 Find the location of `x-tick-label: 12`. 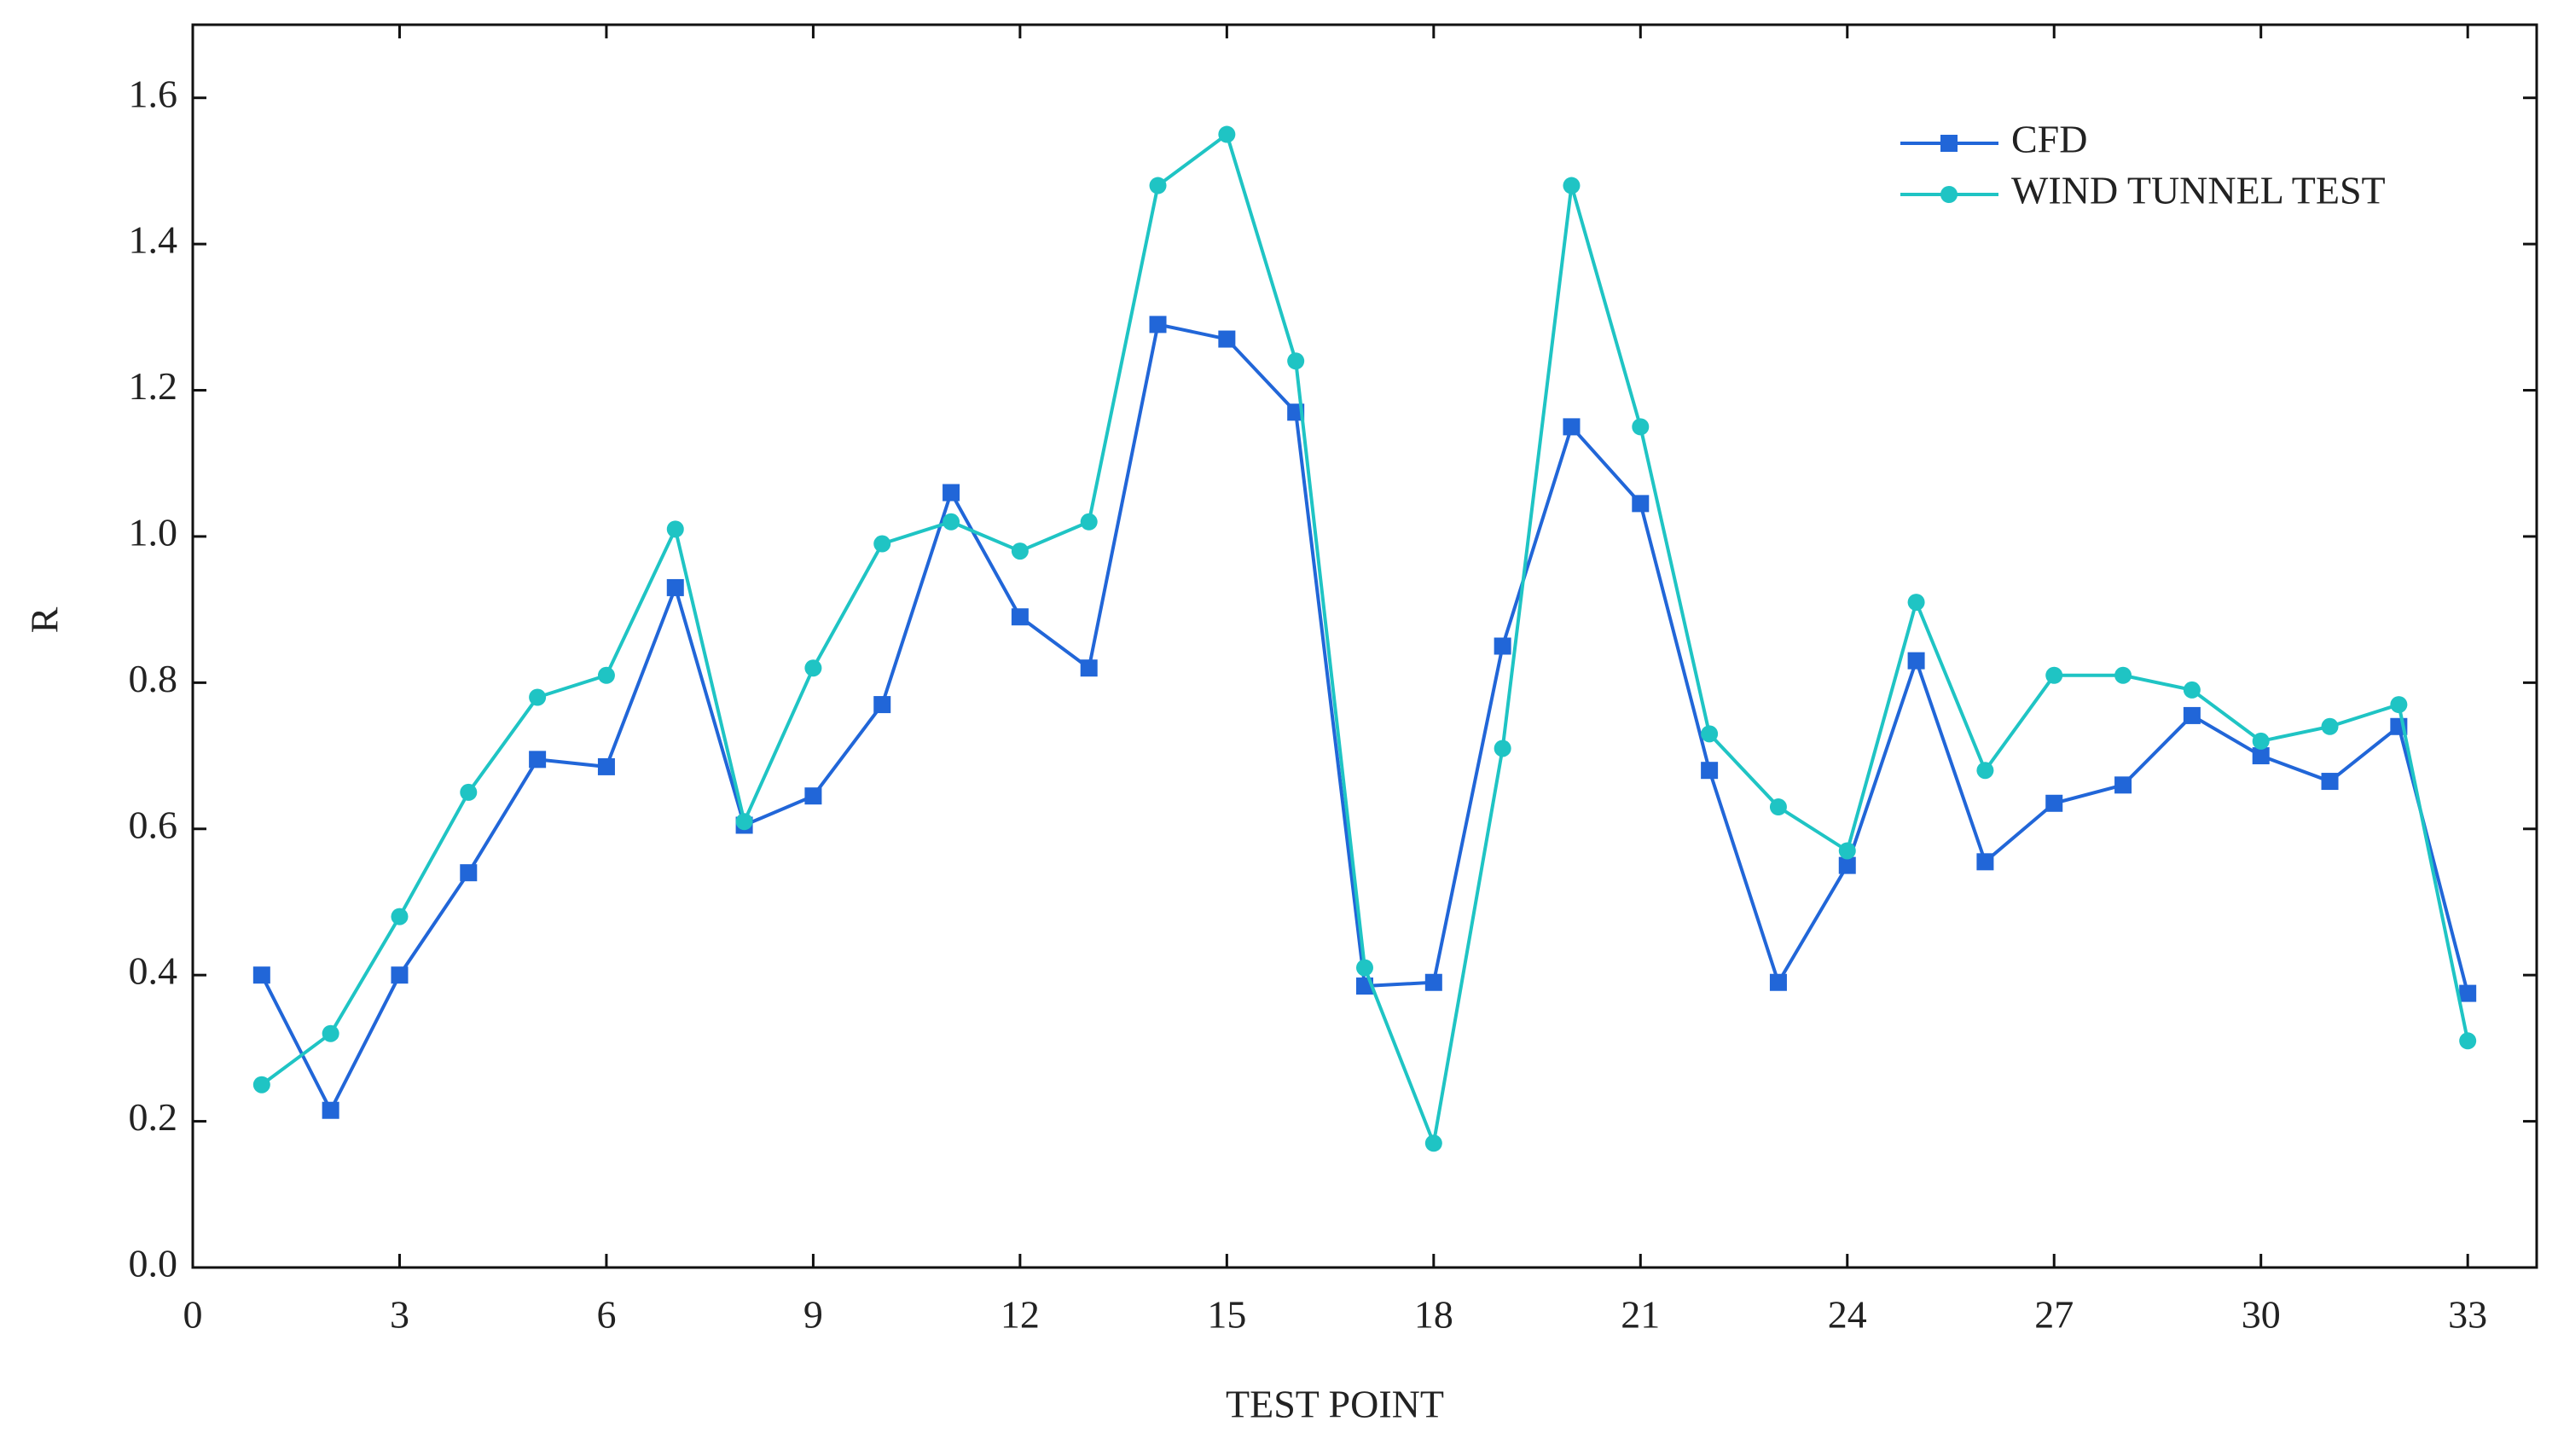

x-tick-label: 12 is located at coordinates (1020, 1315).